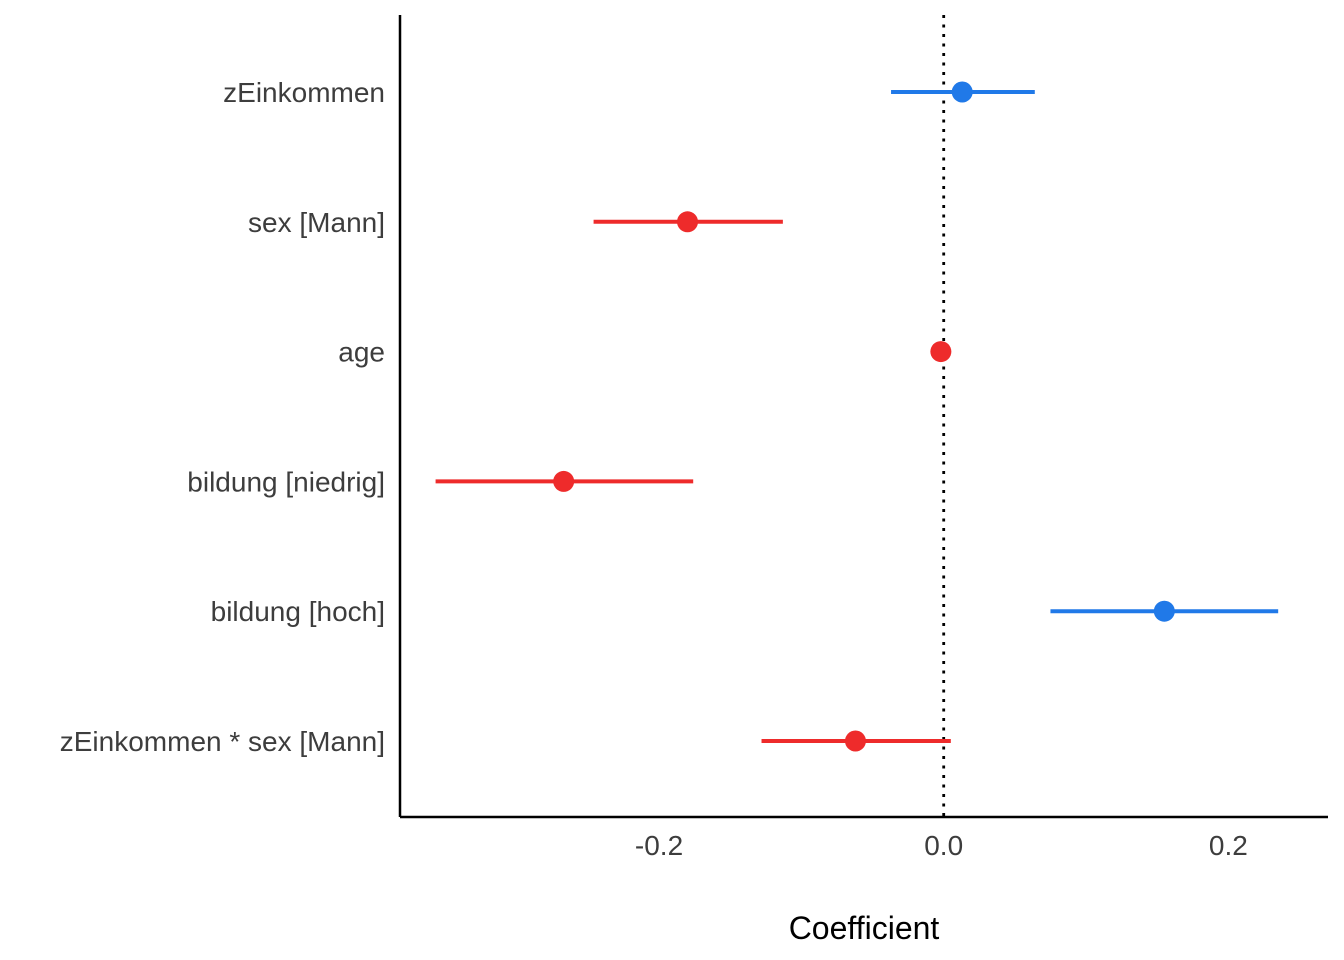  I want to click on x-tick-label: -0.2, so click(659, 845).